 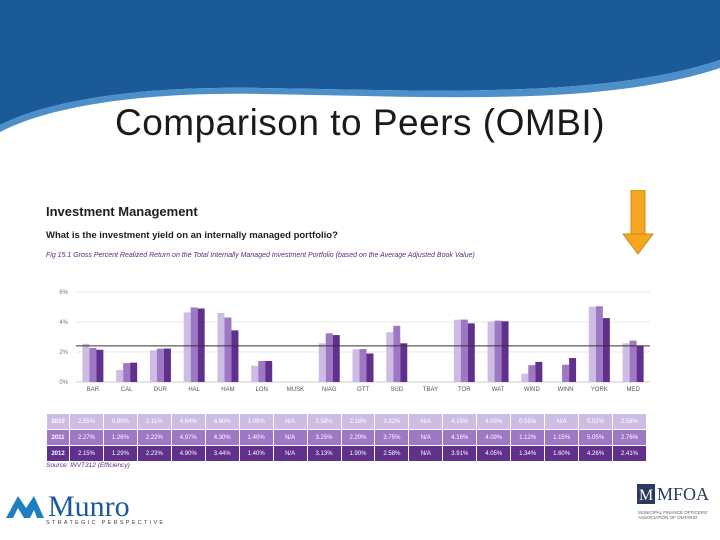 I want to click on table-cell: 4.15%, so click(x=460, y=421).